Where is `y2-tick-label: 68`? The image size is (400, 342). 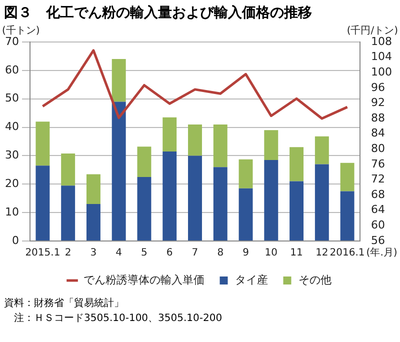 y2-tick-label: 68 is located at coordinates (378, 194).